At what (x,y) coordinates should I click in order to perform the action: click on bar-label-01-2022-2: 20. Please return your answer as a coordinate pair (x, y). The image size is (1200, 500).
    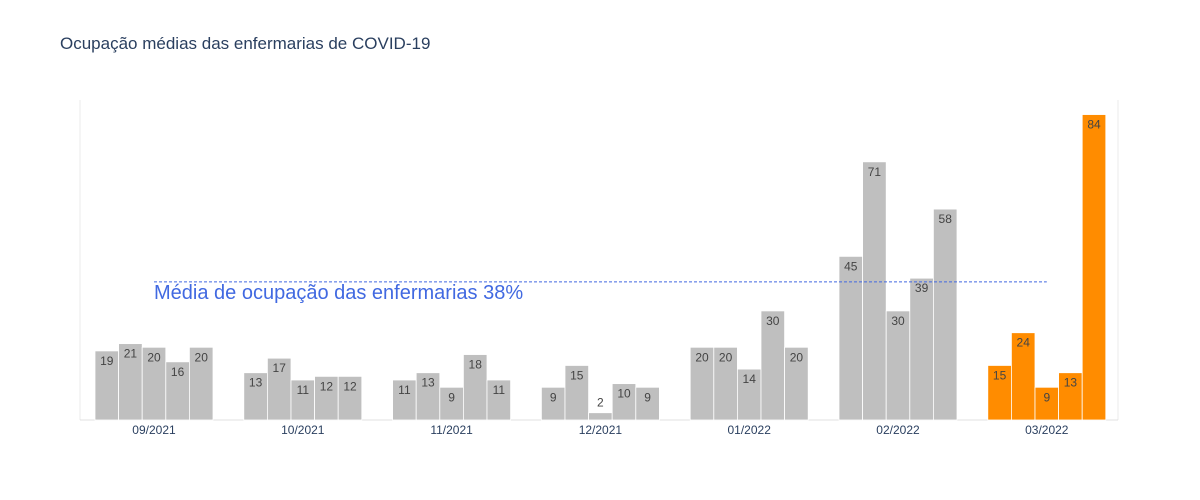
    Looking at the image, I should click on (726, 357).